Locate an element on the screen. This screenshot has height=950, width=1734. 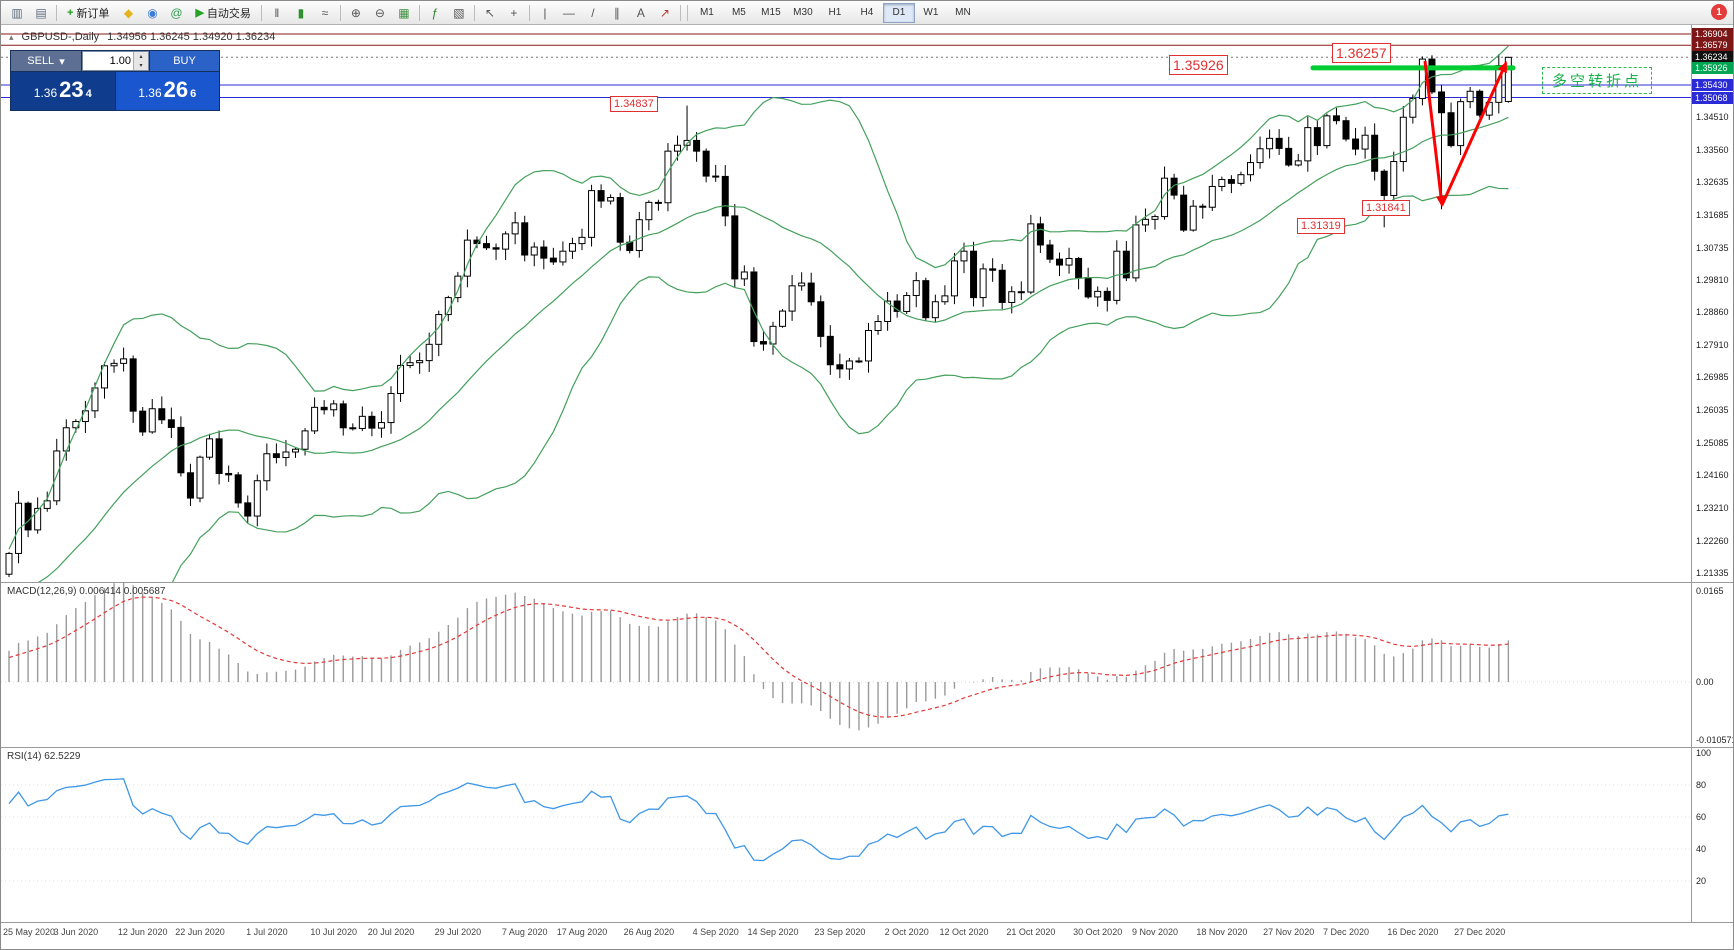
price-axis-tick: 1.30735 is located at coordinates (1712, 247).